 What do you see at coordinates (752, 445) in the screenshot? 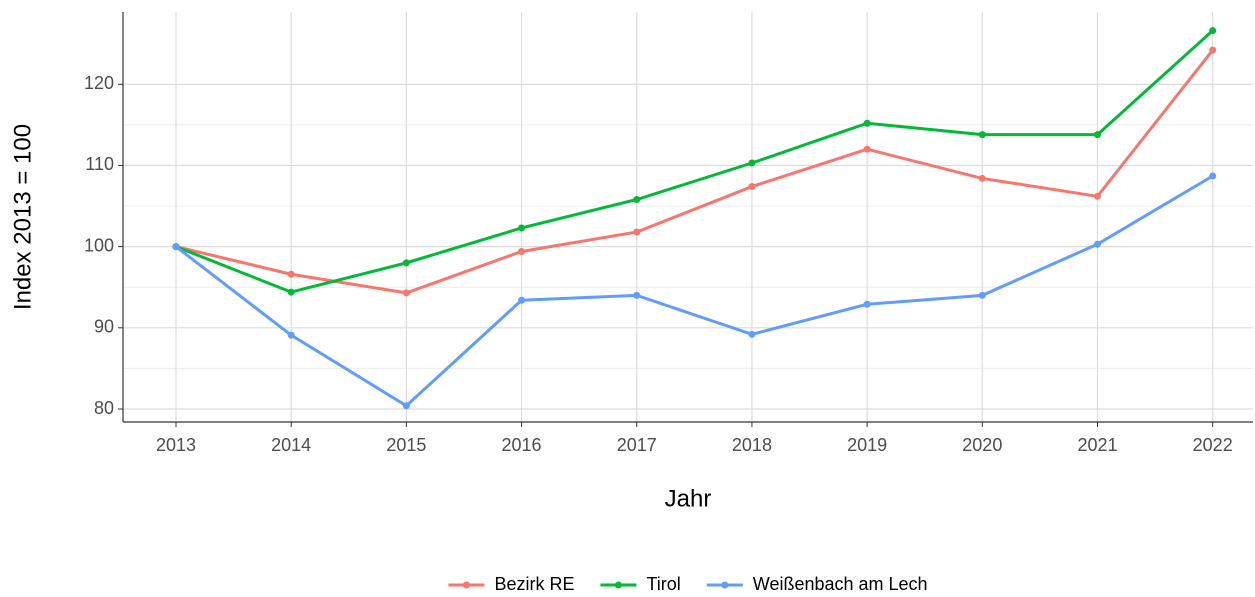
I see `x-tick-label: 2018` at bounding box center [752, 445].